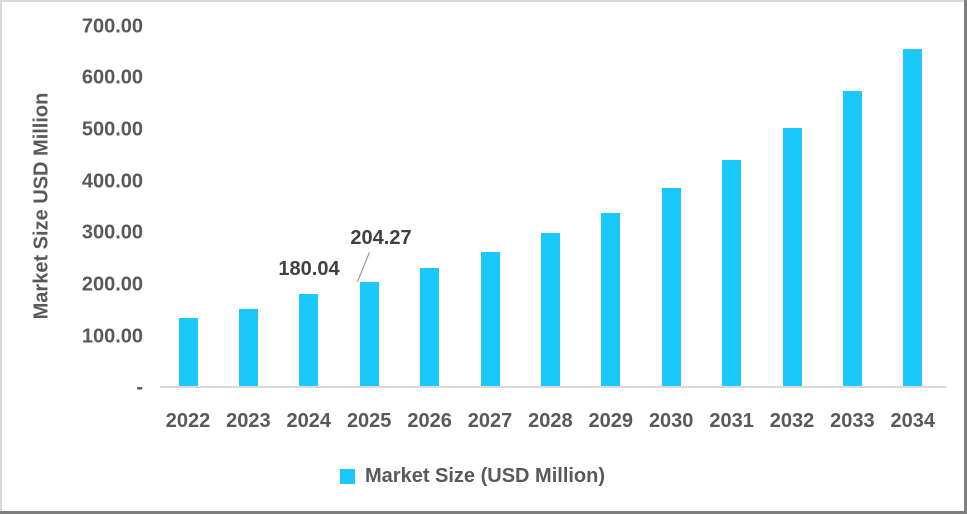  I want to click on x-axis-line, so click(553, 387).